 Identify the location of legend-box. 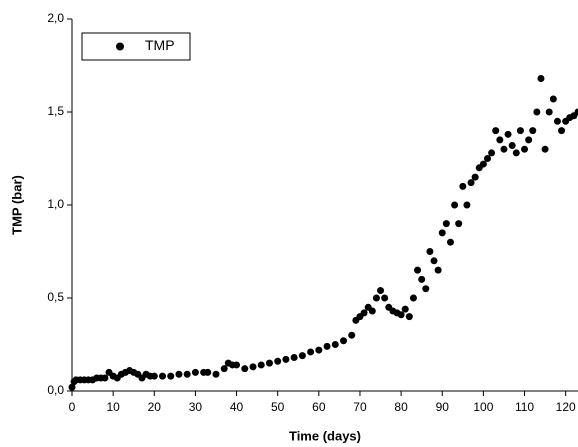
(136, 46).